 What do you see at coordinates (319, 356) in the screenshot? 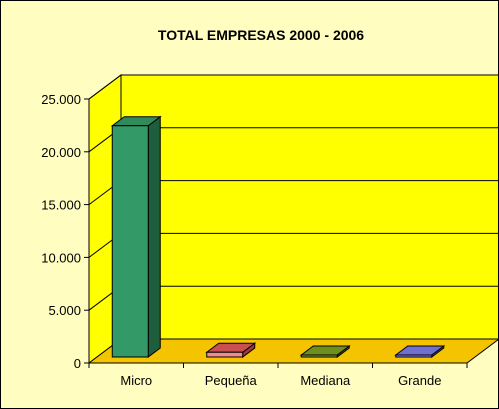
I see `bar-mediana` at bounding box center [319, 356].